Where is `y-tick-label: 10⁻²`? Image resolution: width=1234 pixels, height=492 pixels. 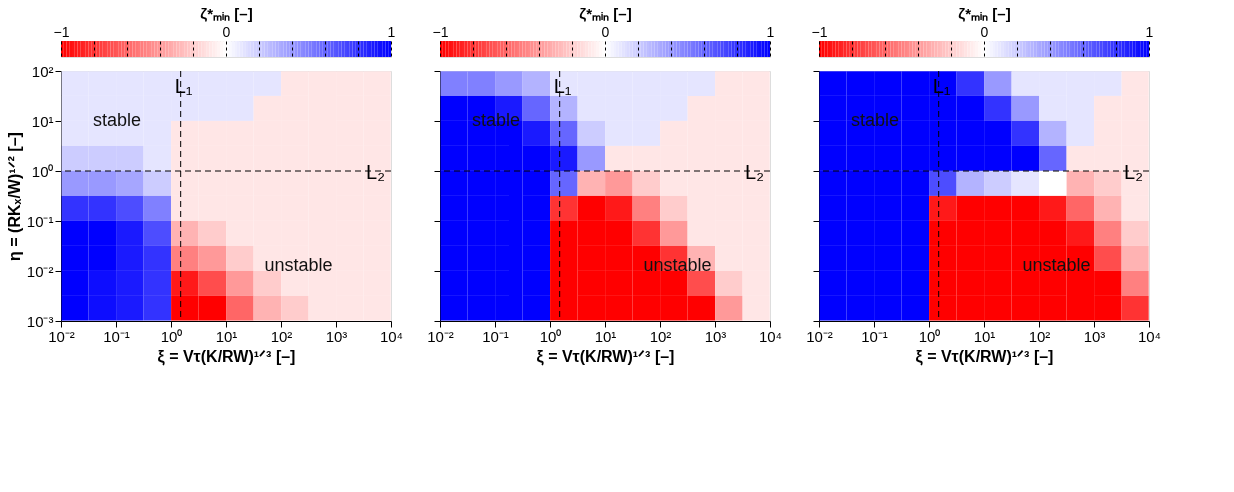
y-tick-label: 10⁻² is located at coordinates (40, 271).